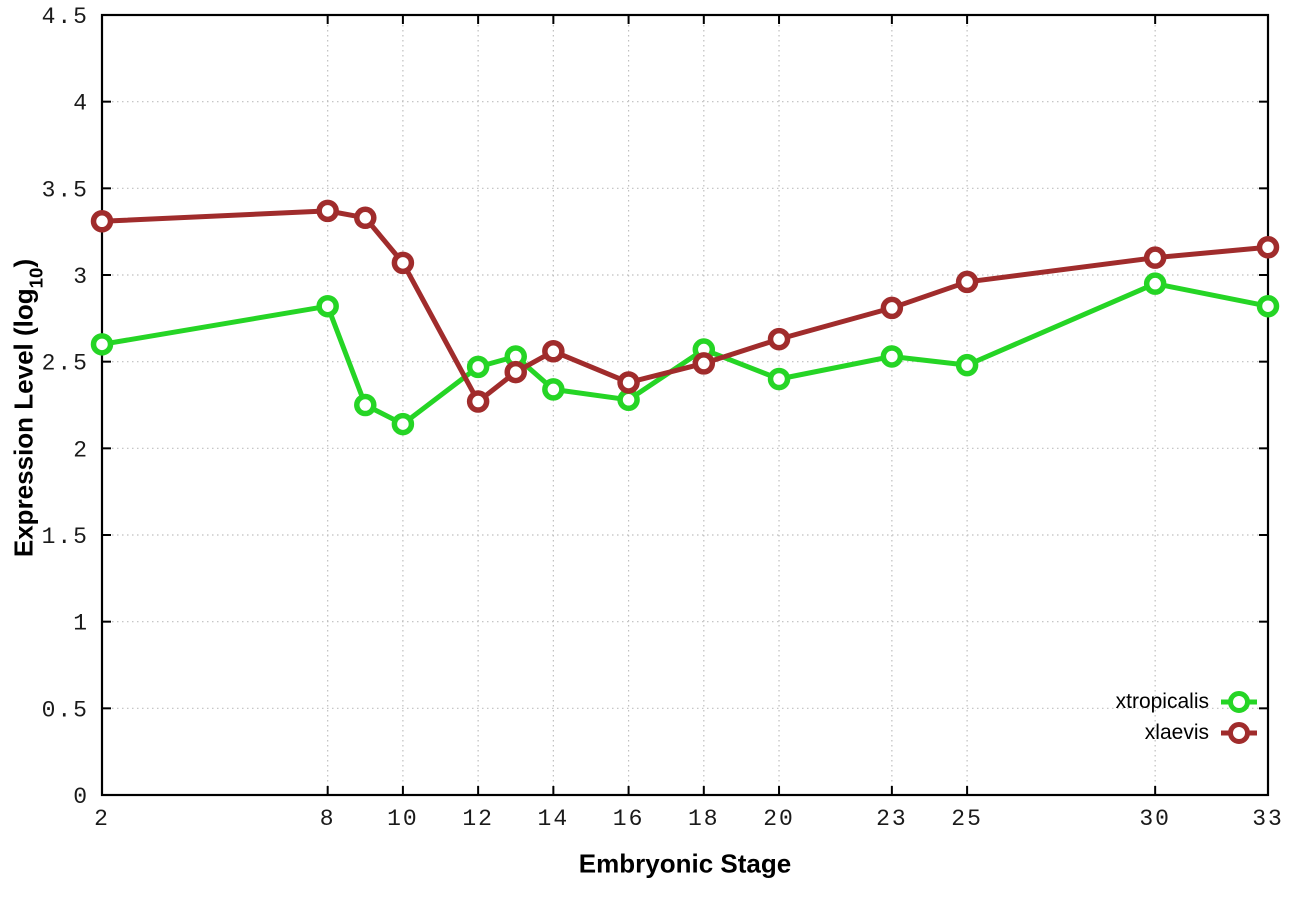  Describe the element at coordinates (23, 423) in the screenshot. I see `y-axis-title-text: Expression Level (log` at that location.